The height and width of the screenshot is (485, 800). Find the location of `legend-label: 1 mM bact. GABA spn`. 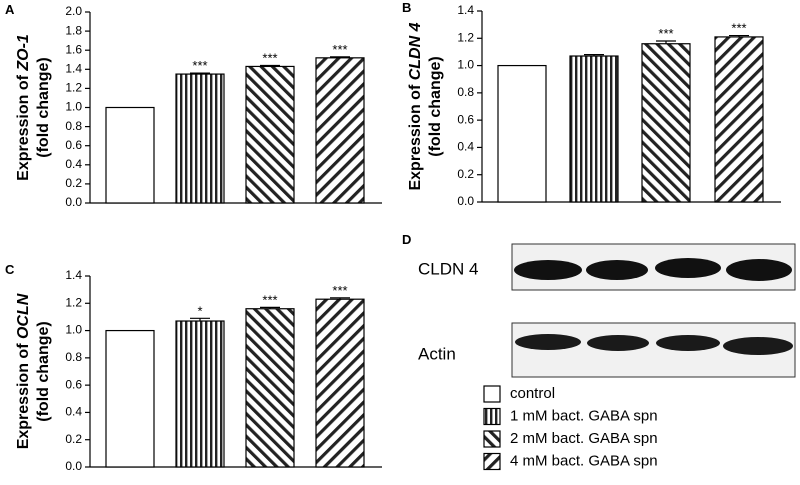

legend-label: 1 mM bact. GABA spn is located at coordinates (584, 415).